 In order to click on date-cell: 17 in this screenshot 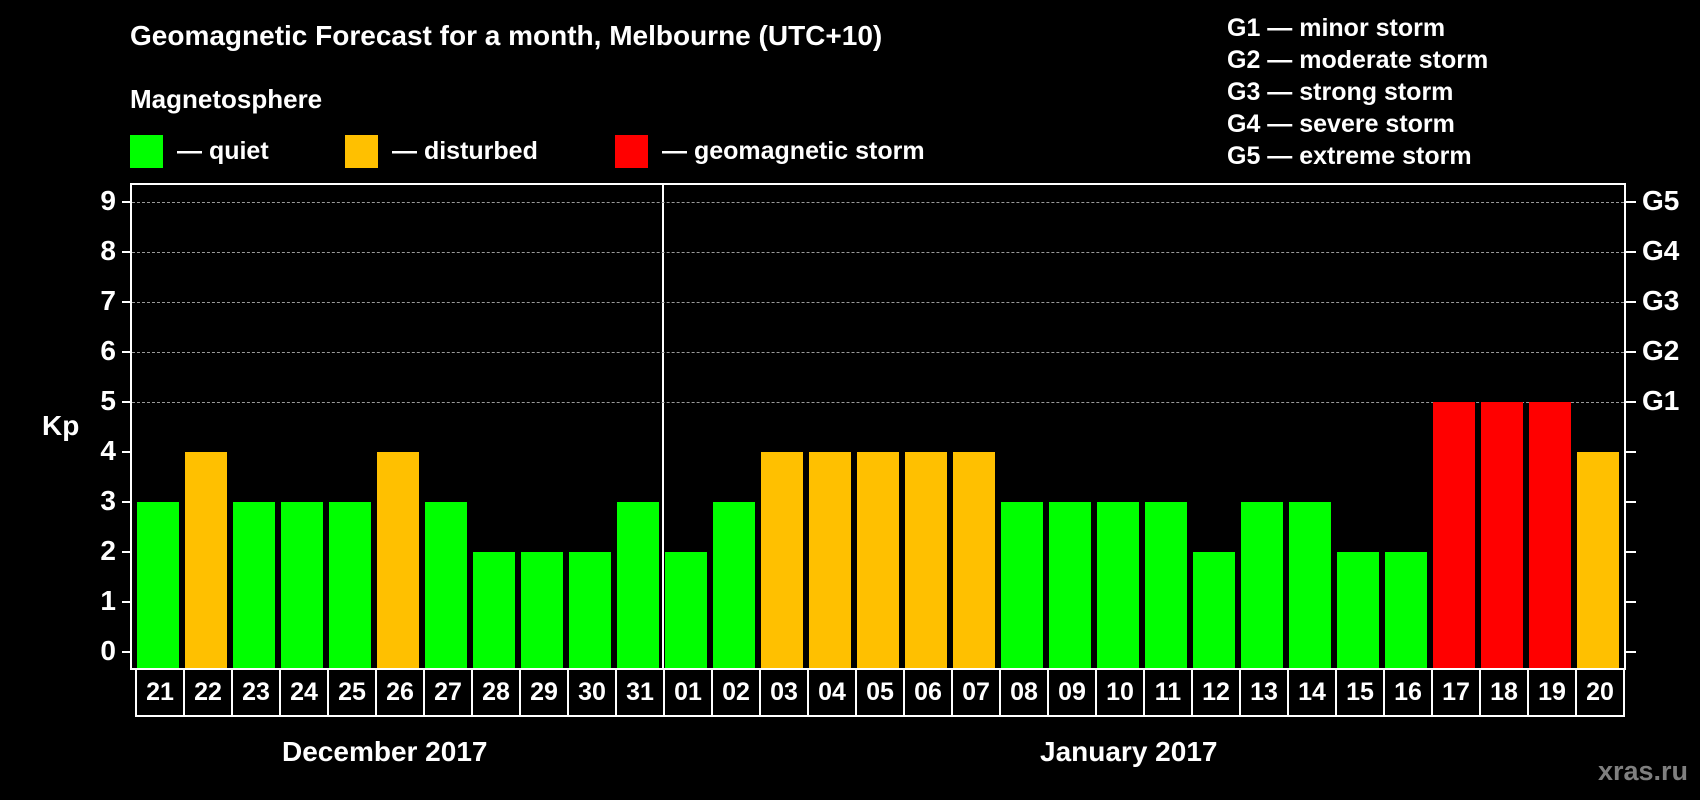, I will do `click(1457, 692)`.